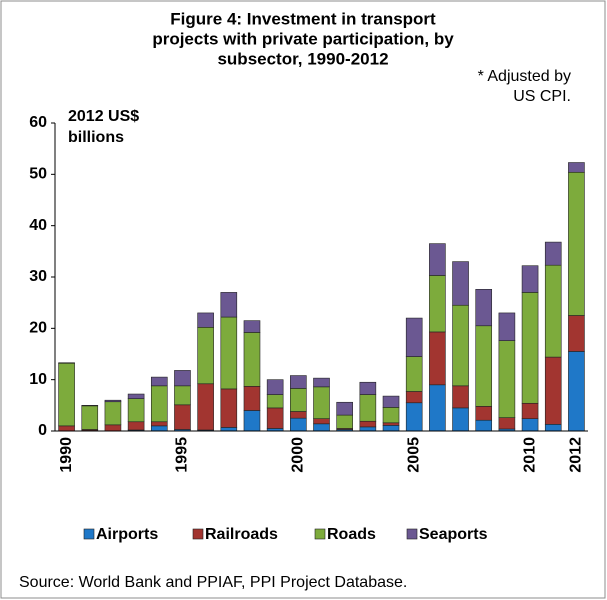  What do you see at coordinates (241, 534) in the screenshot?
I see `legend-label: Railroads` at bounding box center [241, 534].